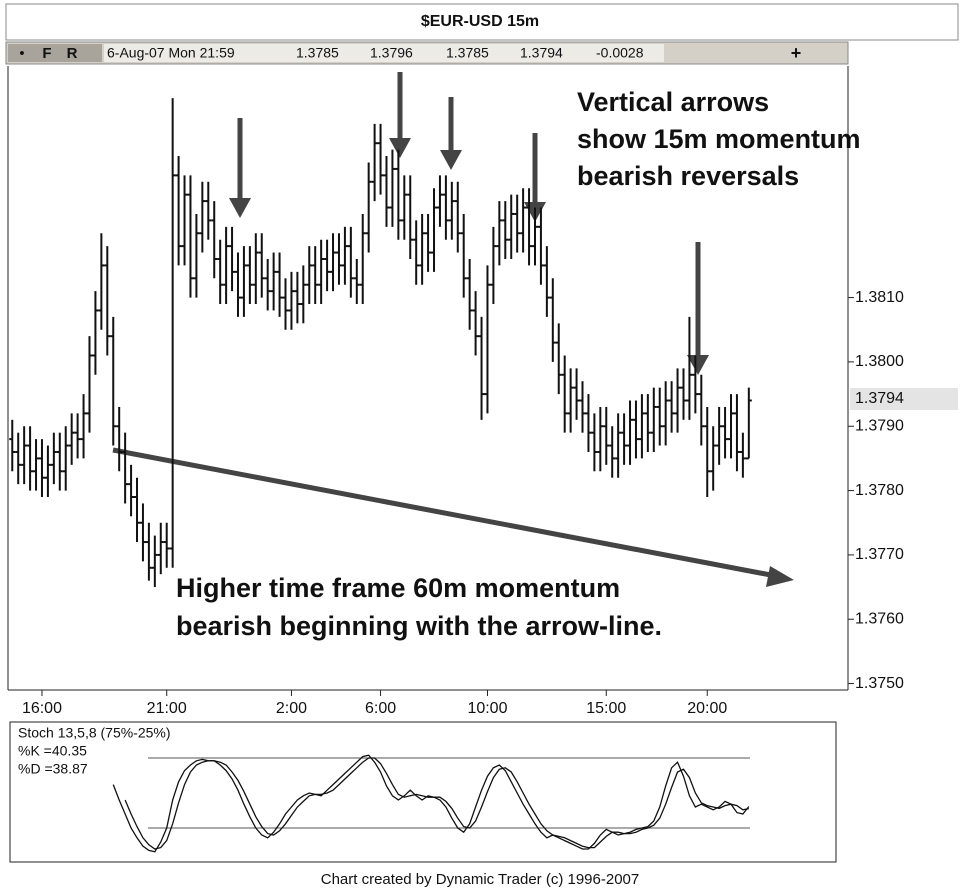  What do you see at coordinates (52, 751) in the screenshot?
I see `stoch-legend: %K =40.35` at bounding box center [52, 751].